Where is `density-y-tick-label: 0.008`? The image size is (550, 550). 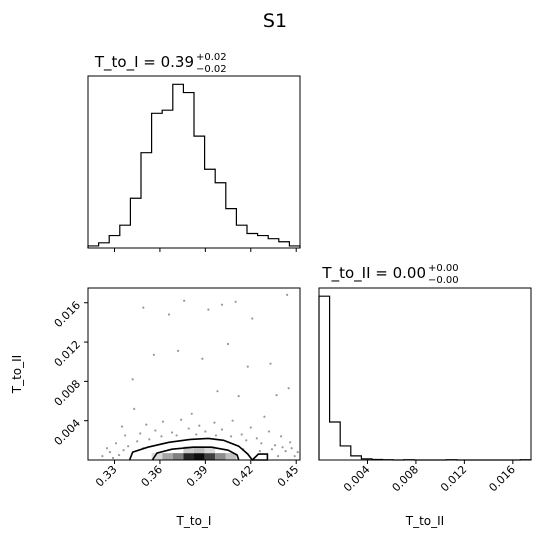
density-y-tick-label: 0.008 is located at coordinates (67, 392).